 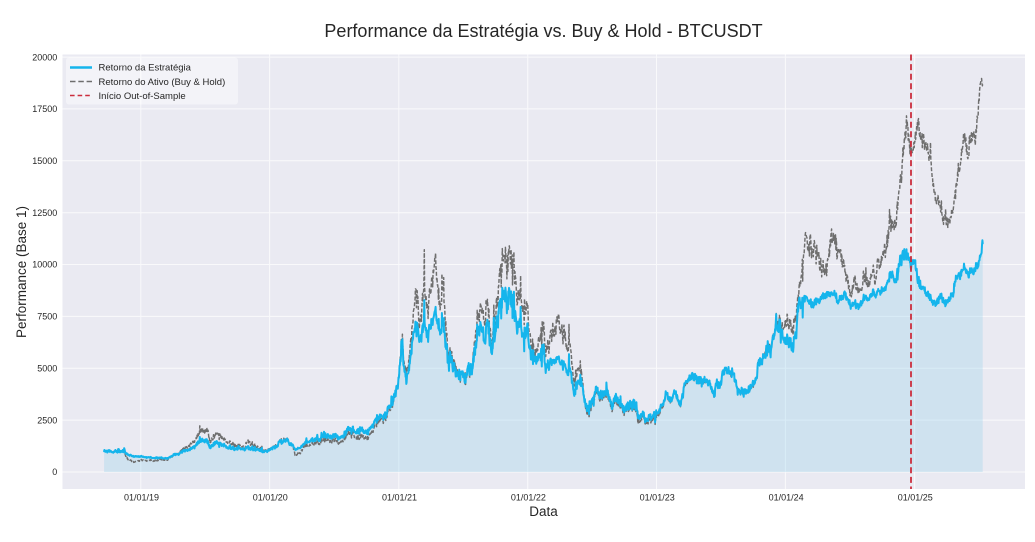 What do you see at coordinates (270, 498) in the screenshot?
I see `svg-text: 01/01/20` at bounding box center [270, 498].